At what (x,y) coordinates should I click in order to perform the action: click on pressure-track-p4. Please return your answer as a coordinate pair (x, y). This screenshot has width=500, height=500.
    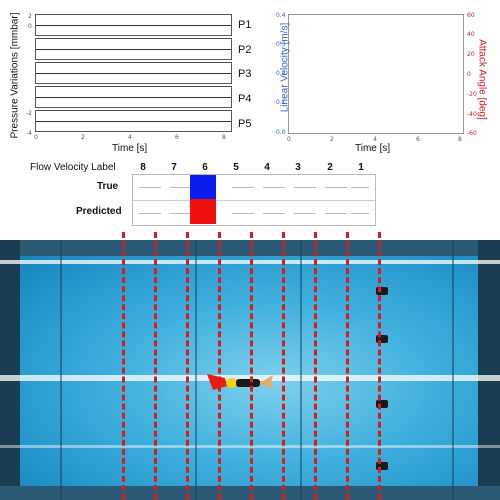
    Looking at the image, I should click on (133, 97).